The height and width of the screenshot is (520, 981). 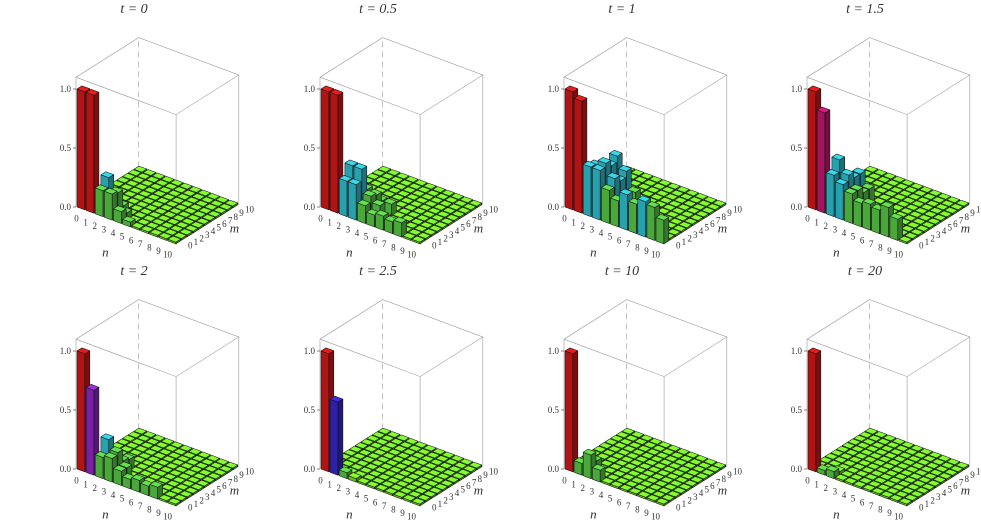 I want to click on panel-title: t = 2.5, so click(x=378, y=271).